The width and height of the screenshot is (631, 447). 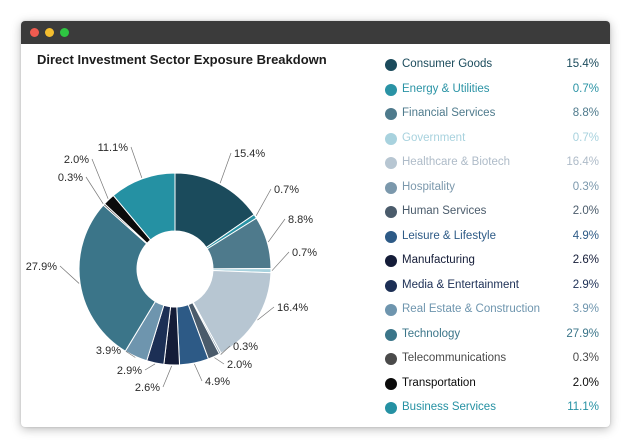 What do you see at coordinates (239, 365) in the screenshot?
I see `data-label-human-services: 2.0%` at bounding box center [239, 365].